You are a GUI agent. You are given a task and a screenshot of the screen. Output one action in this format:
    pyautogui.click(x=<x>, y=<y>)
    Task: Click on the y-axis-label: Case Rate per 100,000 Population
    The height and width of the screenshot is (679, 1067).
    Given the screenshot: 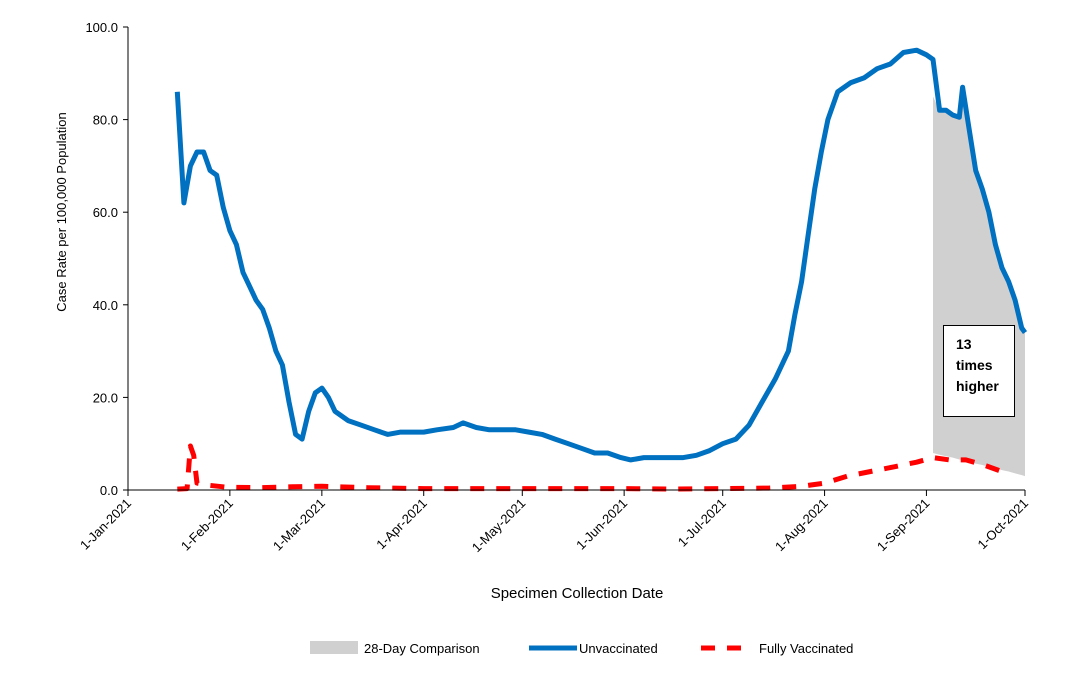 What is the action you would take?
    pyautogui.click(x=61, y=211)
    